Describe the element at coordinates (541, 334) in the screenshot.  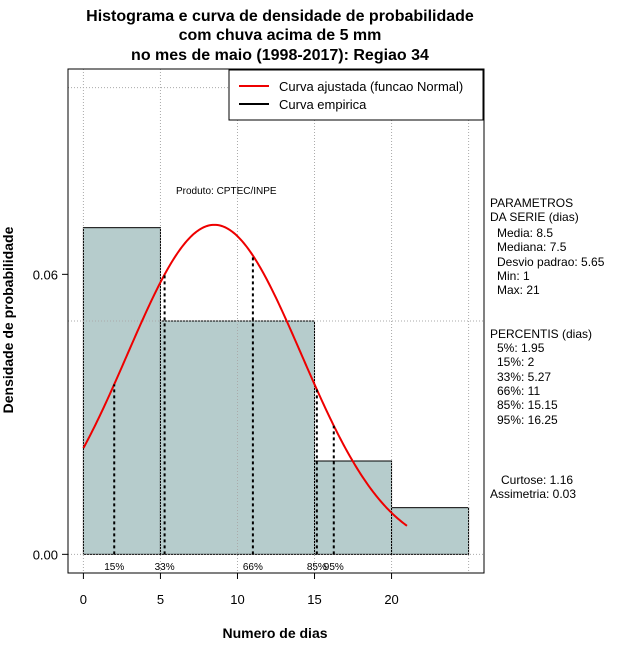
I see `percentis-title: PERCENTIS (dias)` at that location.